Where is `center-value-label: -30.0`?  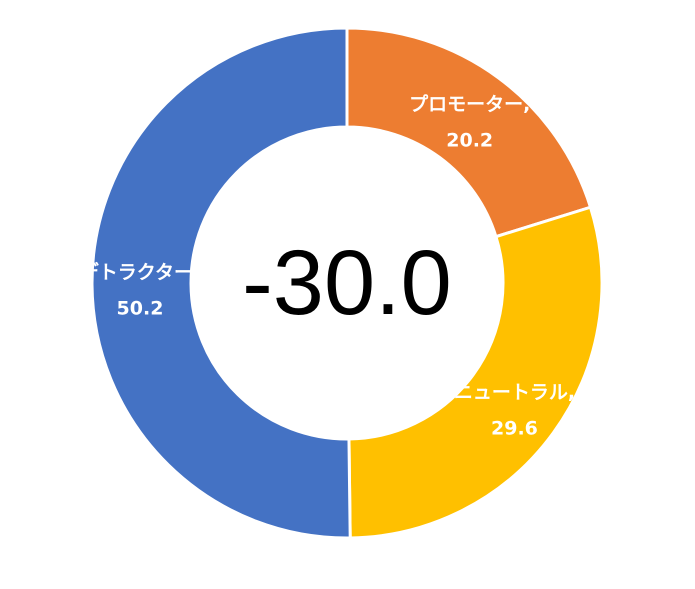 center-value-label: -30.0 is located at coordinates (347, 283).